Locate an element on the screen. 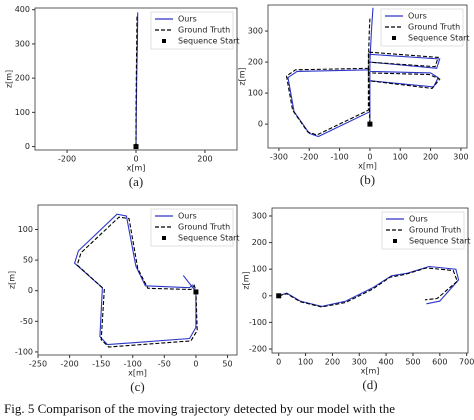 The height and width of the screenshot is (420, 474). y-tick-label: 400 is located at coordinates (22, 9).